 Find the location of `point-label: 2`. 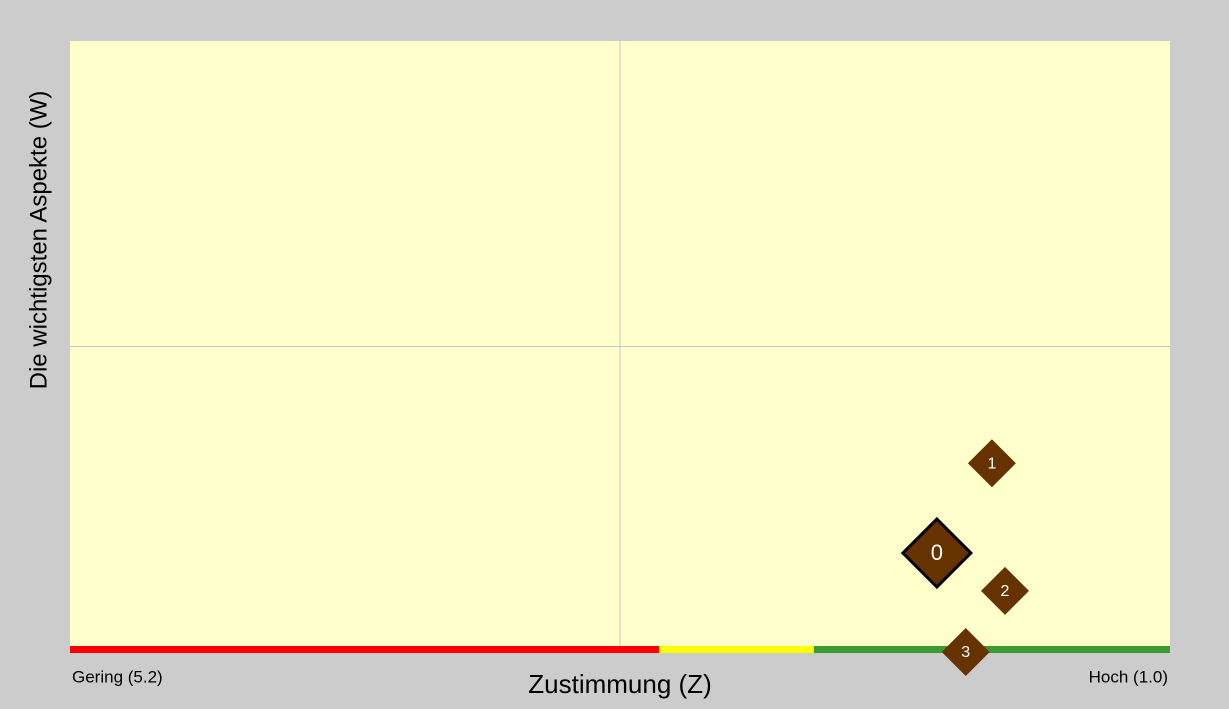

point-label: 2 is located at coordinates (1005, 591).